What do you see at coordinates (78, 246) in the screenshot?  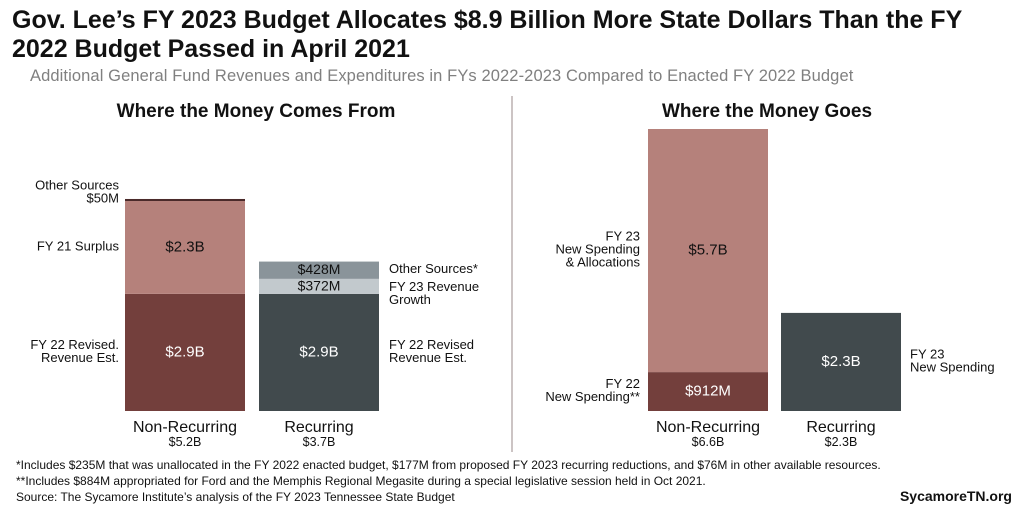 I see `segment-side-label: FY 21 Surplus` at bounding box center [78, 246].